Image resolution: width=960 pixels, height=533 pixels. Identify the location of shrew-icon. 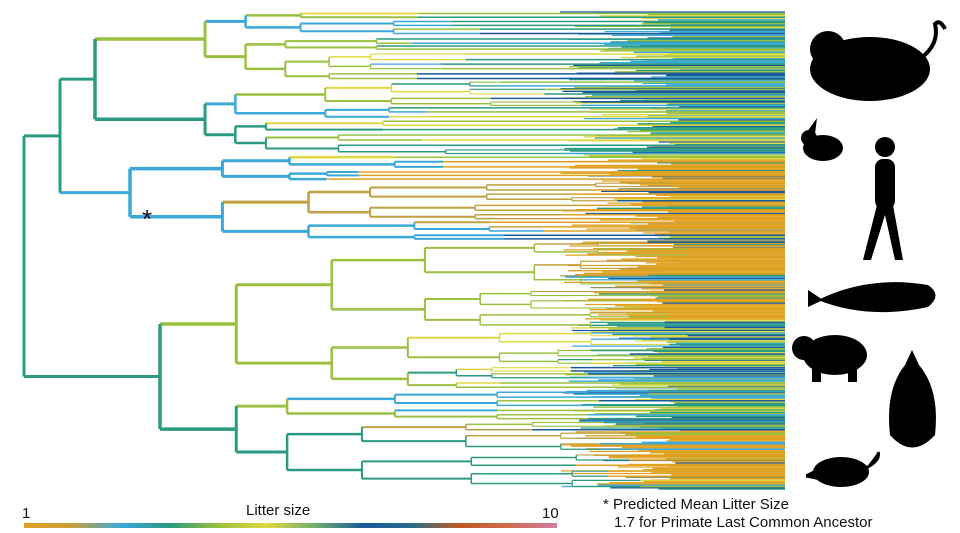
(843, 469).